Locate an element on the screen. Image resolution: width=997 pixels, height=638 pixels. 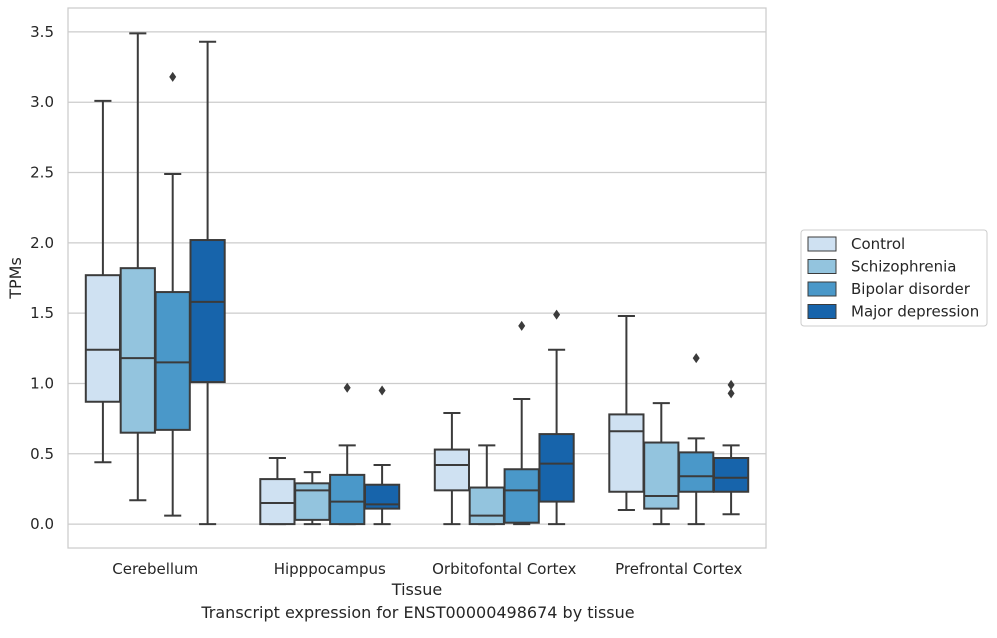
legend-label: Bipolar disorder is located at coordinates (911, 289).